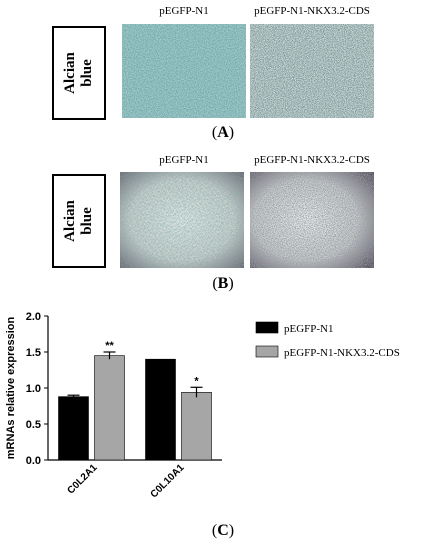 This screenshot has height=550, width=446. I want to click on panel-b-column-title-1: pEGFP-N1, so click(184, 160).